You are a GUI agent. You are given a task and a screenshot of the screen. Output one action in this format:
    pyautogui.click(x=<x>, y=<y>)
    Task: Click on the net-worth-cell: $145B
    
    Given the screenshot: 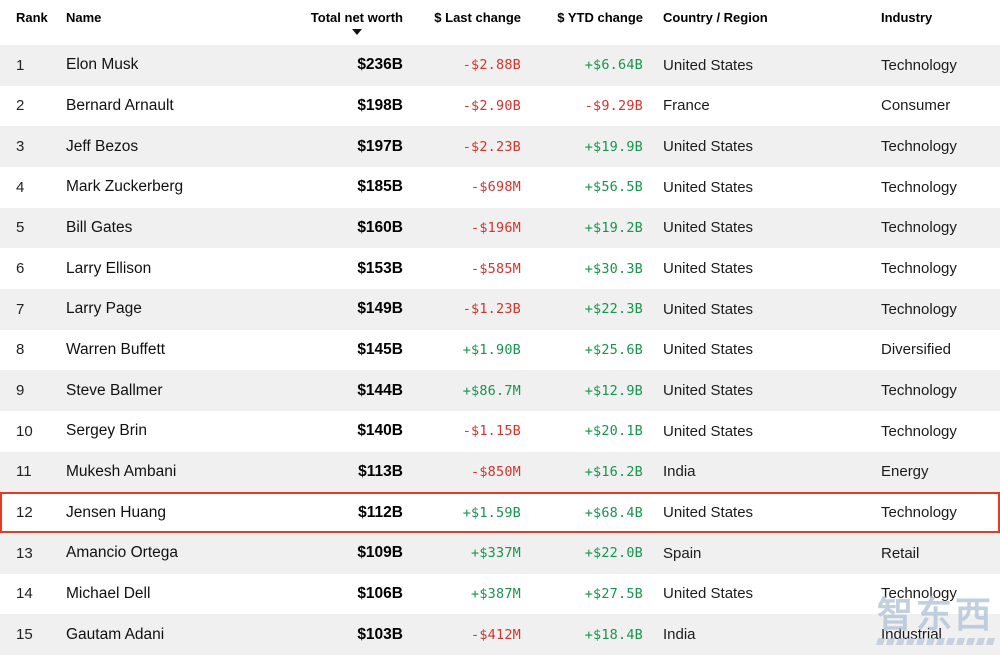 What is the action you would take?
    pyautogui.click(x=380, y=349)
    